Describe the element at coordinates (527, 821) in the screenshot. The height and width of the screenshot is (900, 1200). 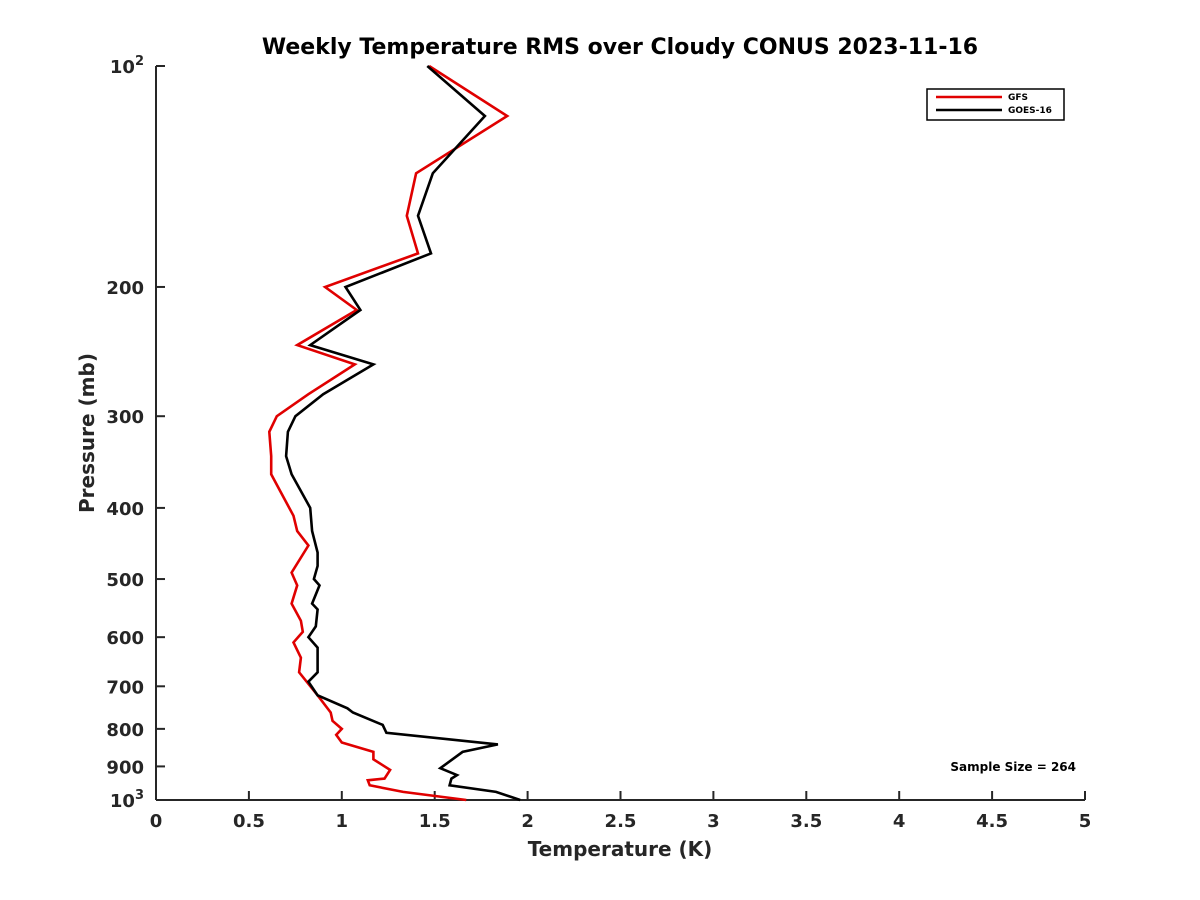
I see `x-tick-label: 2` at that location.